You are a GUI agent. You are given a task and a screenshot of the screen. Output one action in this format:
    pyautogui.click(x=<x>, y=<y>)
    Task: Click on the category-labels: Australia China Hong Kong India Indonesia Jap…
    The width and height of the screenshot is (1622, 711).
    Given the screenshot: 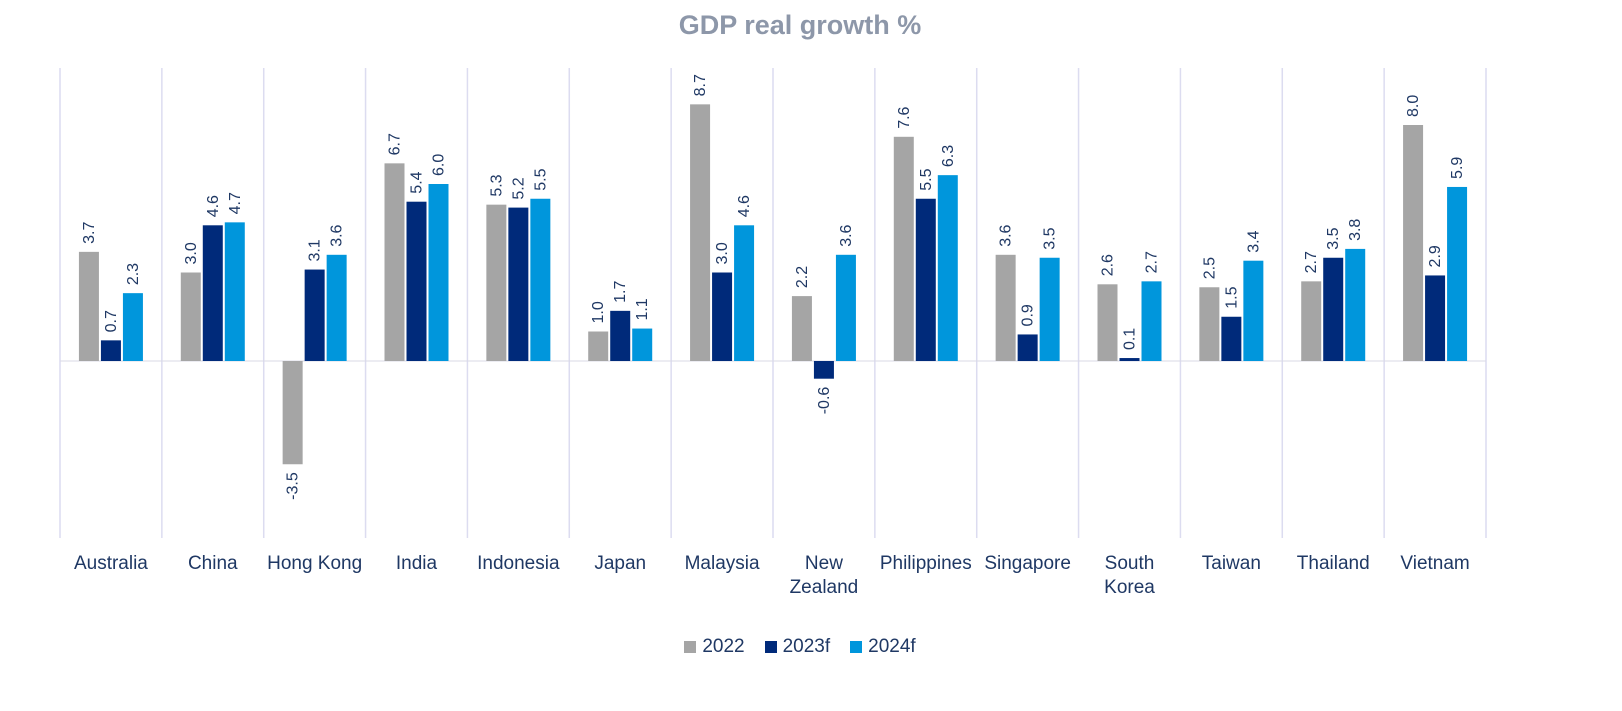 What is the action you would take?
    pyautogui.click(x=772, y=575)
    